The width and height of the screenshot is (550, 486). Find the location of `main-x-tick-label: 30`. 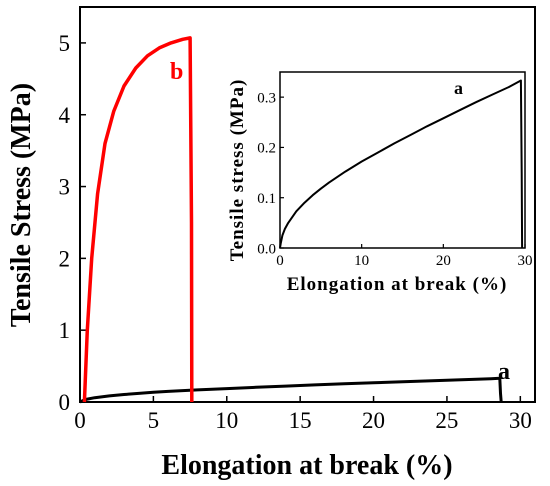

main-x-tick-label: 30 is located at coordinates (520, 420).